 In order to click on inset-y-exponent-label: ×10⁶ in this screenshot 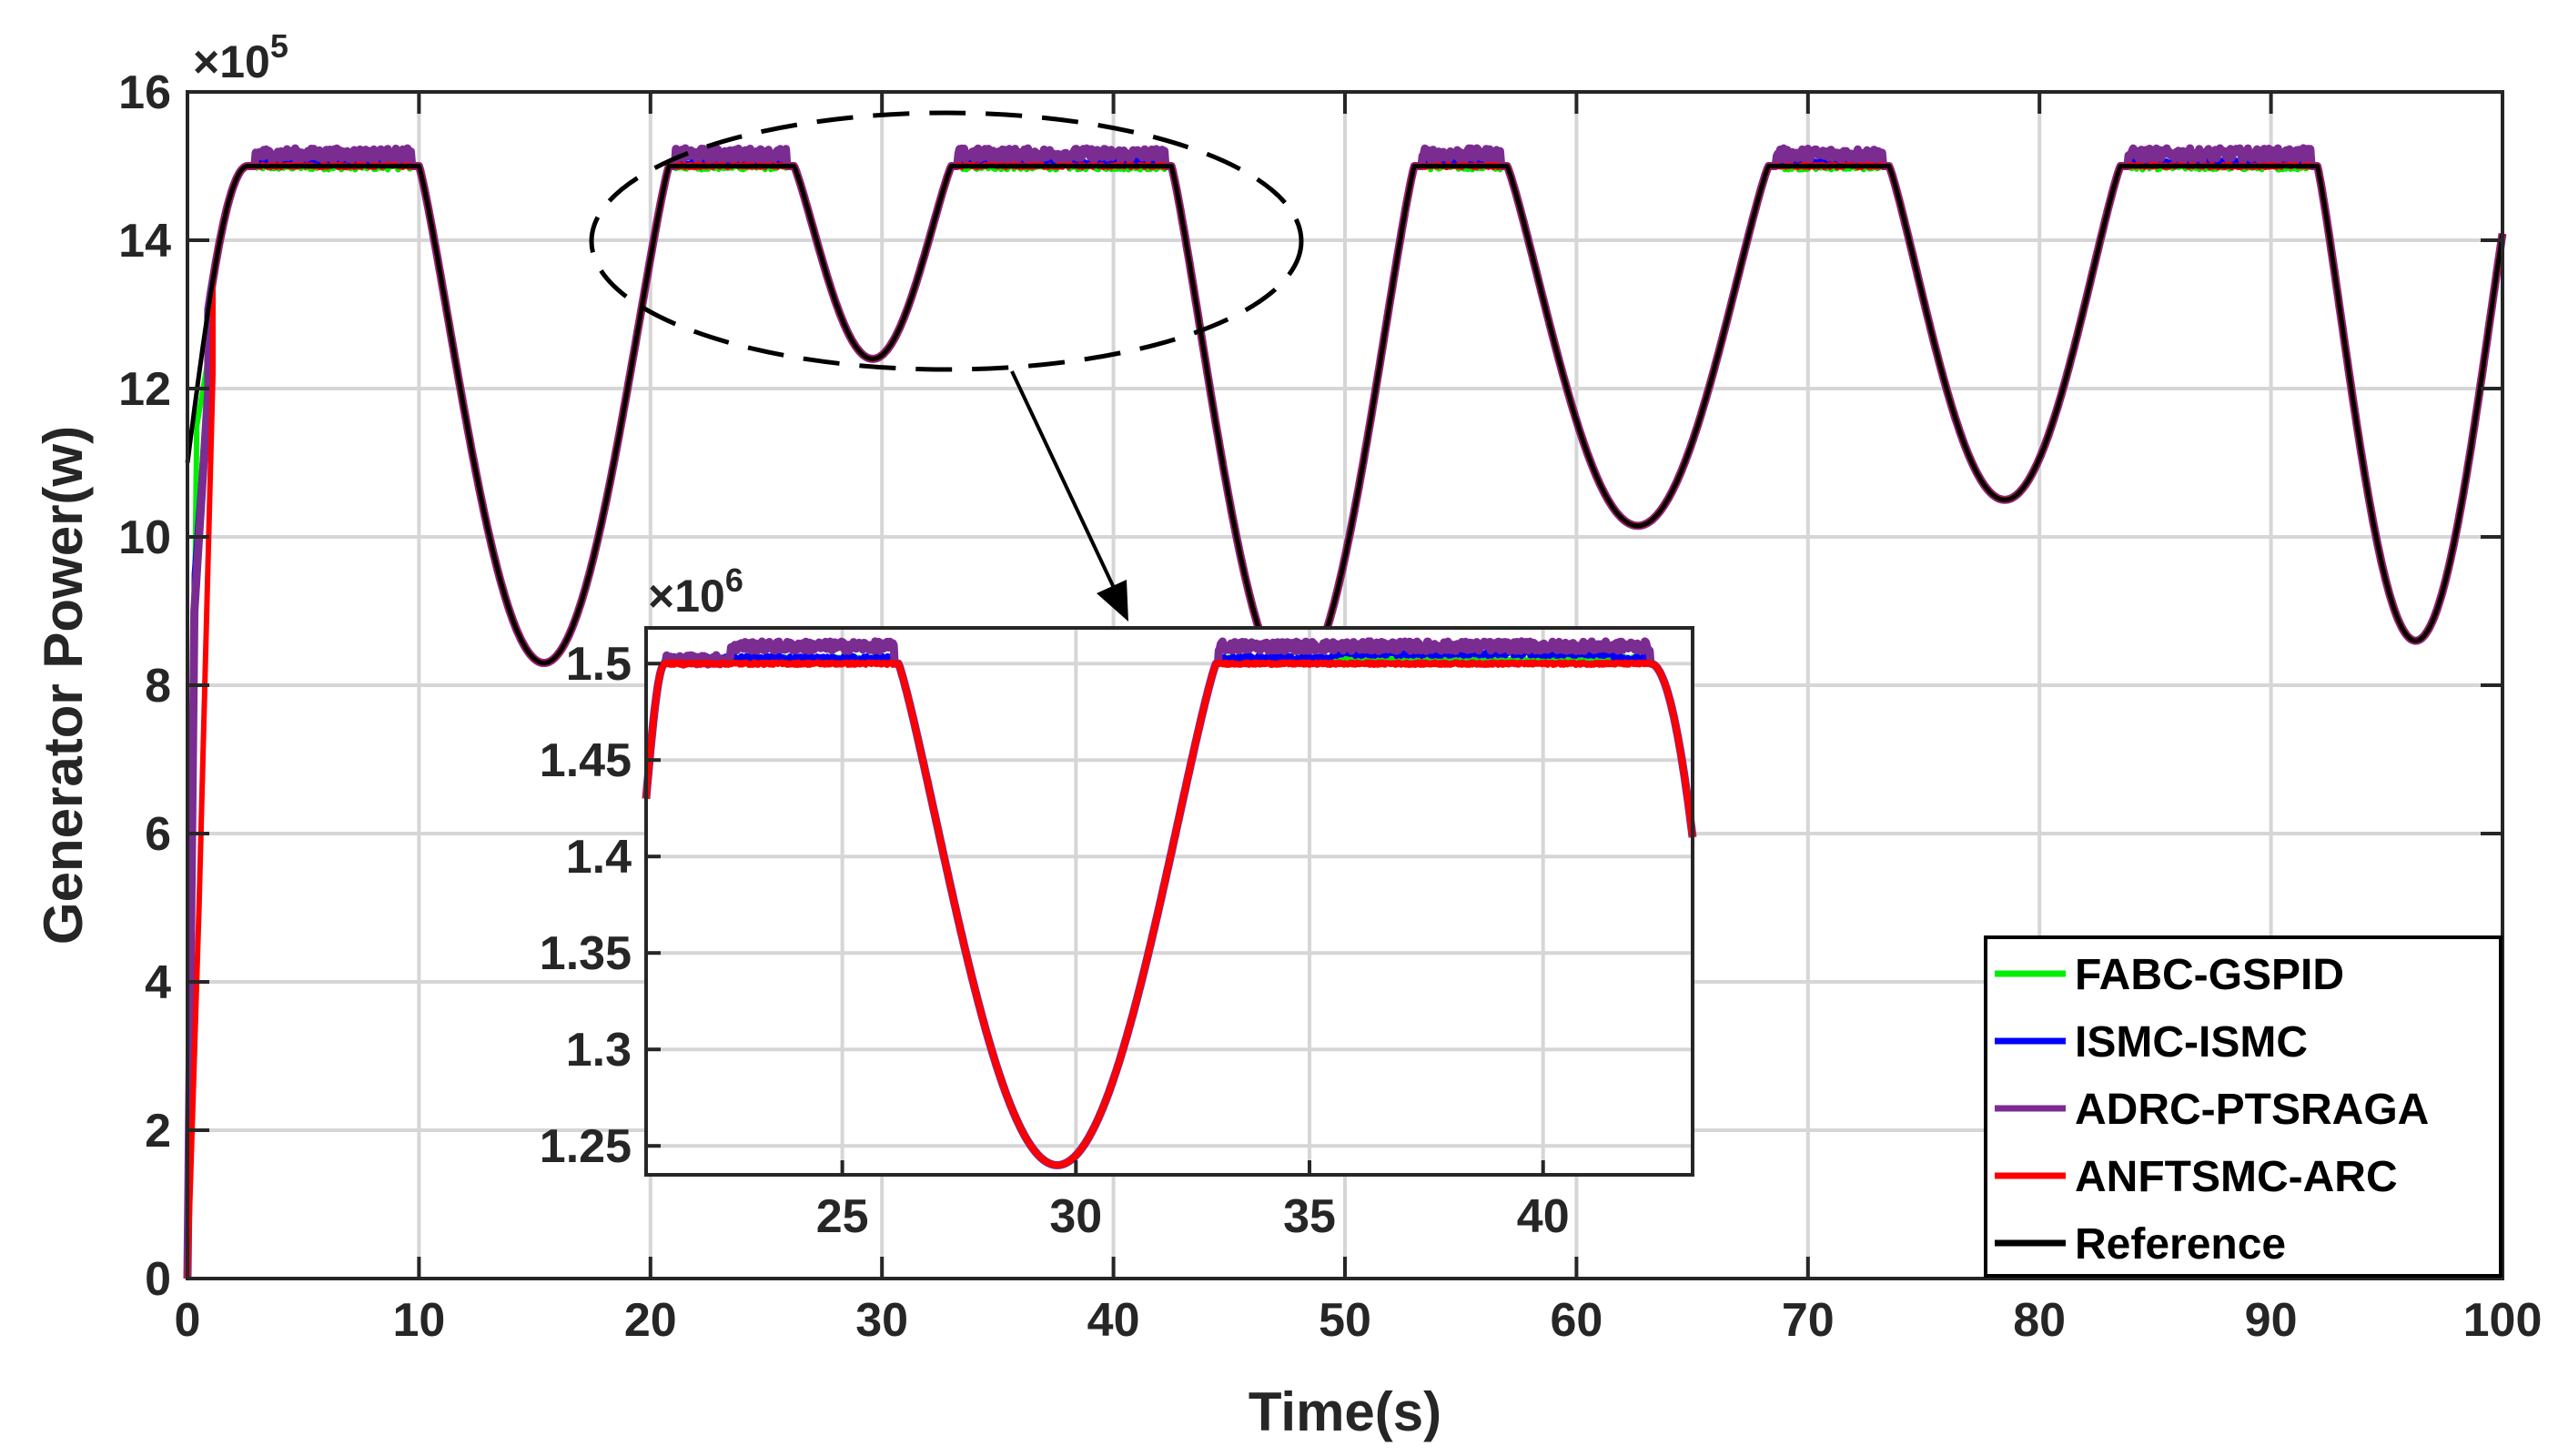, I will do `click(695, 591)`.